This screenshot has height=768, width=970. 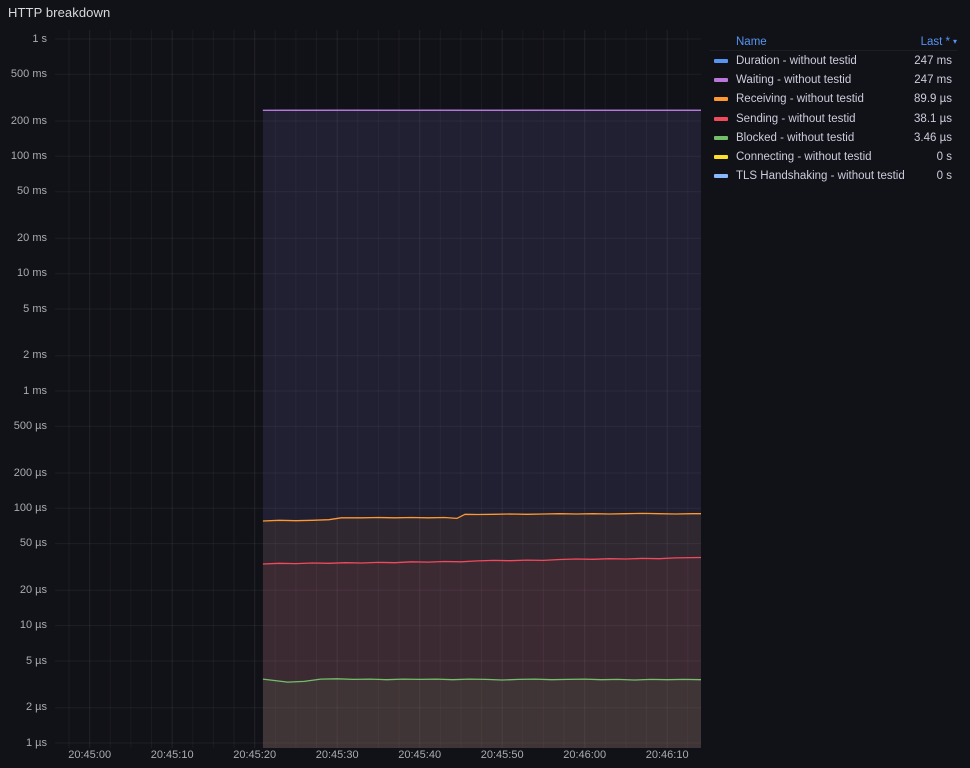 I want to click on series-label: Connecting - without testid, so click(x=804, y=157).